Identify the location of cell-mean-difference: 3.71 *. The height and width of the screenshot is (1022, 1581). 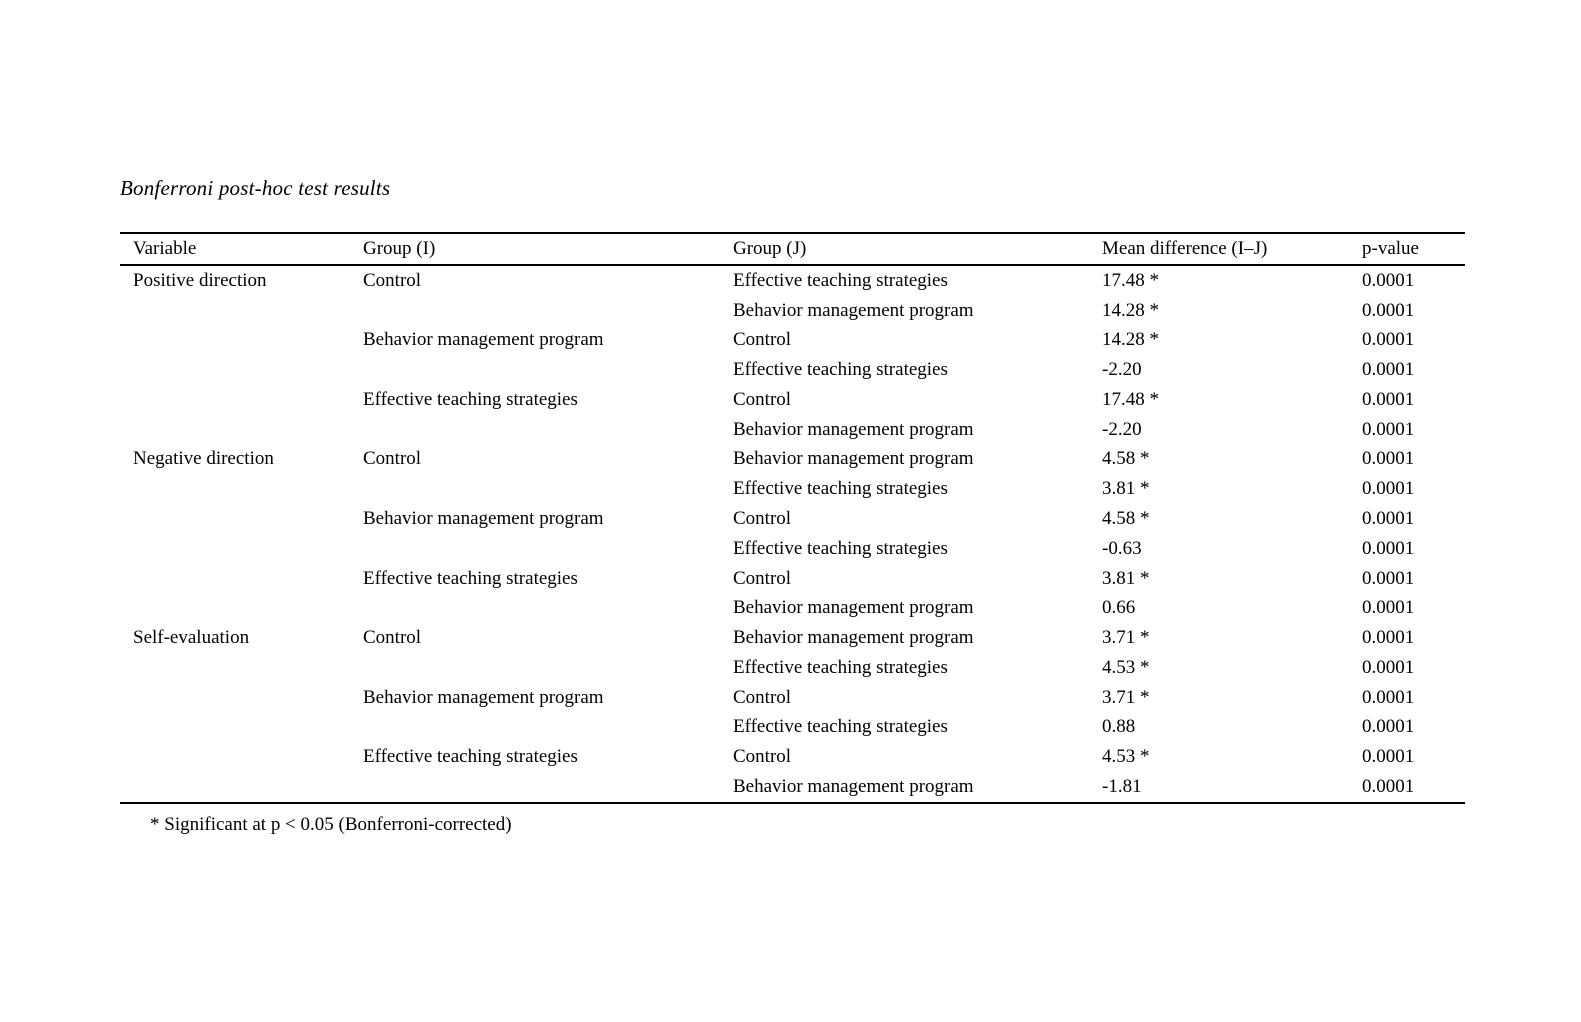
(1126, 638).